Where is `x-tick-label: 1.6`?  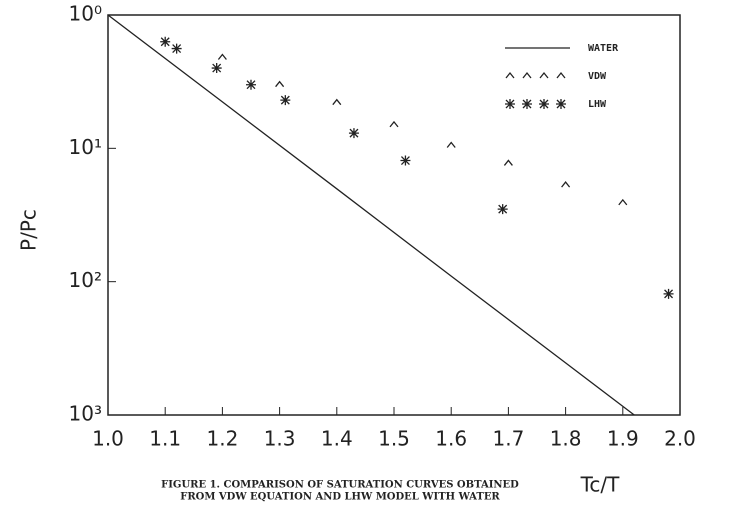
x-tick-label: 1.6 is located at coordinates (451, 439).